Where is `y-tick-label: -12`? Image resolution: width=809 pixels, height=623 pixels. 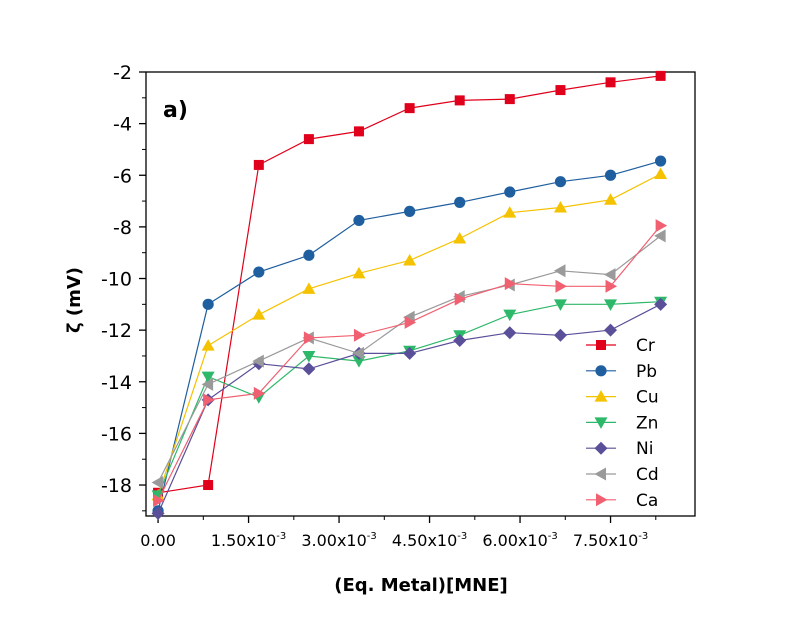 y-tick-label: -12 is located at coordinates (116, 331).